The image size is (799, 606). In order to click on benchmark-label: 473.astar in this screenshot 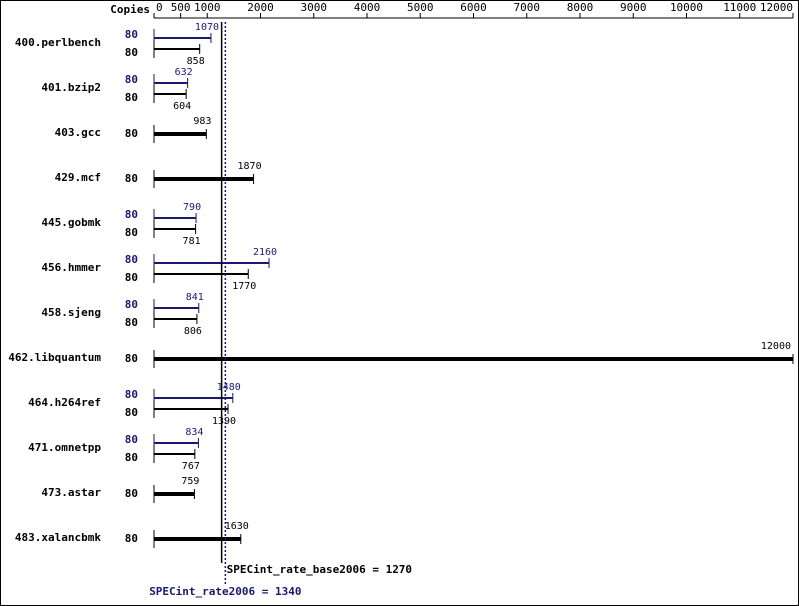, I will do `click(71, 492)`.